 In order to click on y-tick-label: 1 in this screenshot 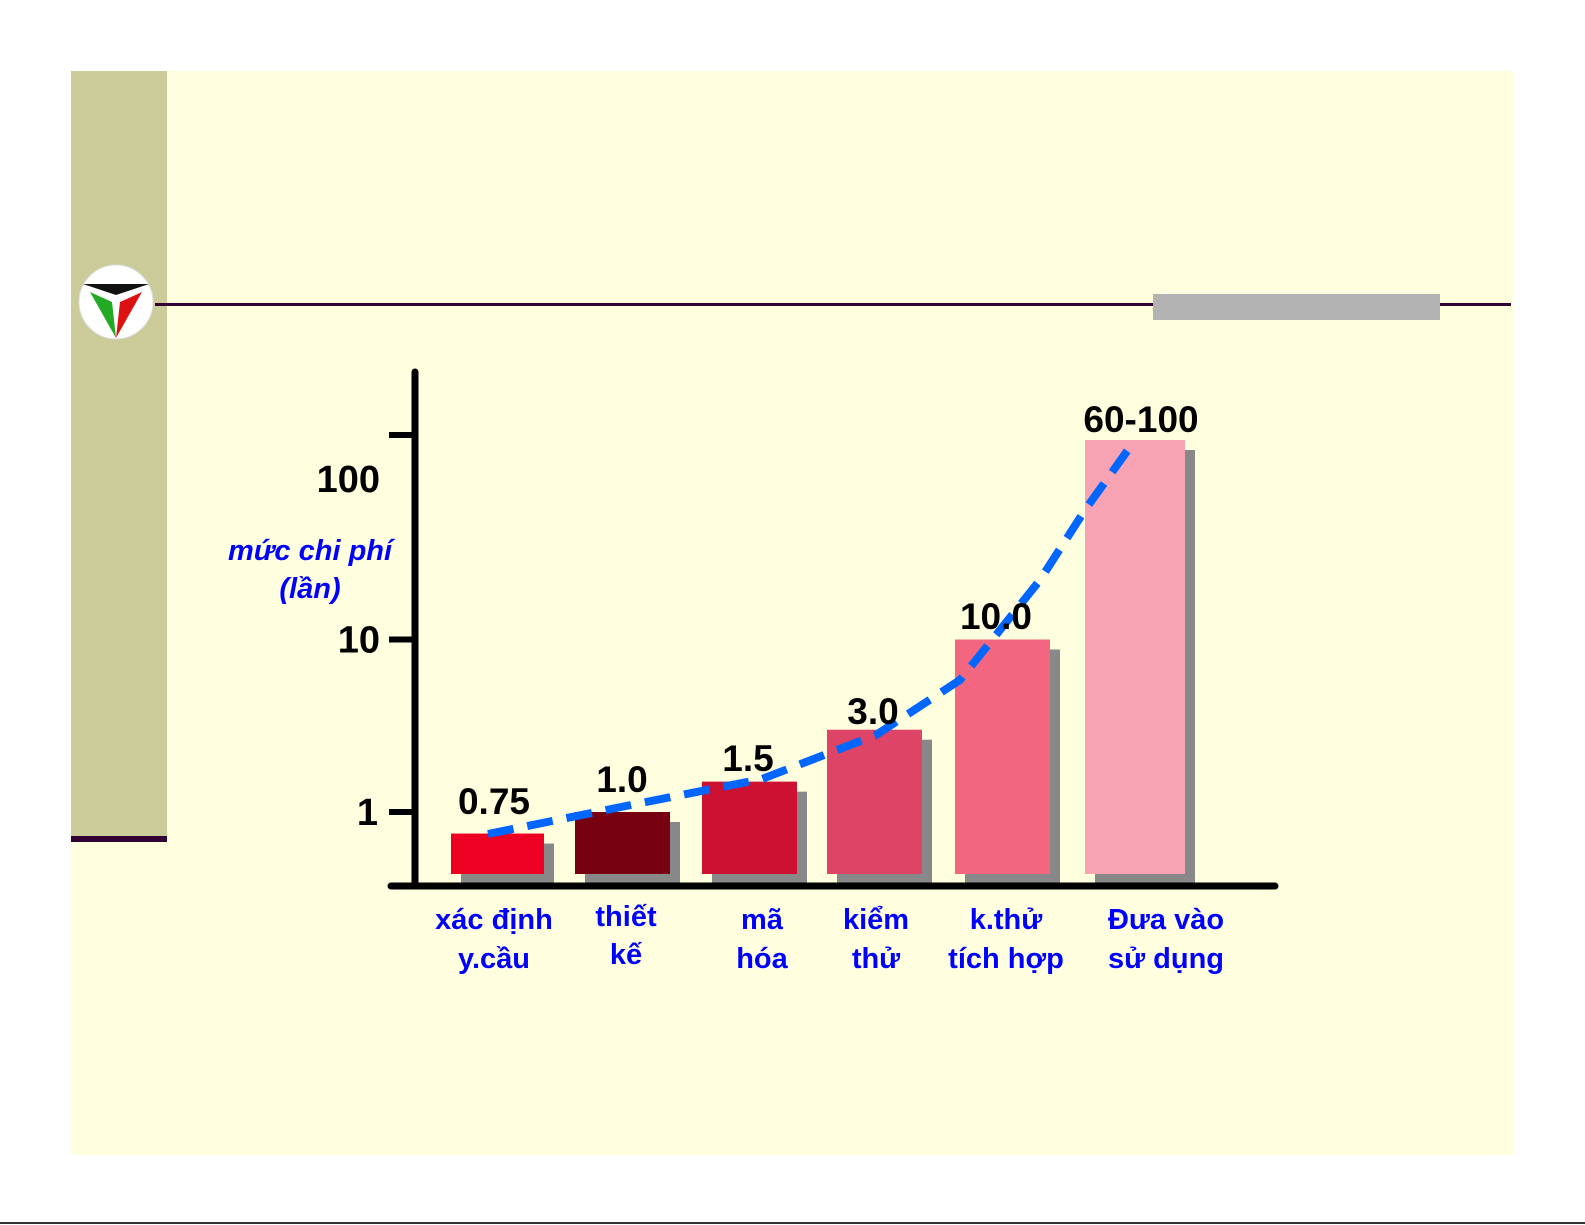, I will do `click(367, 813)`.